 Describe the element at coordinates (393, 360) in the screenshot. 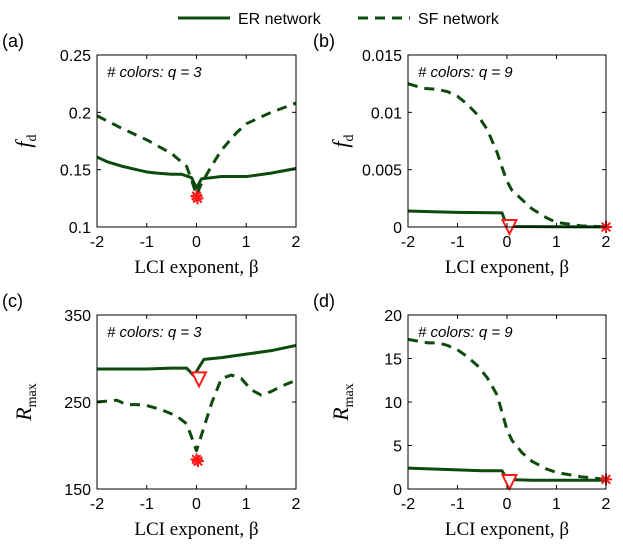

I see `y-tick-label: 15` at that location.